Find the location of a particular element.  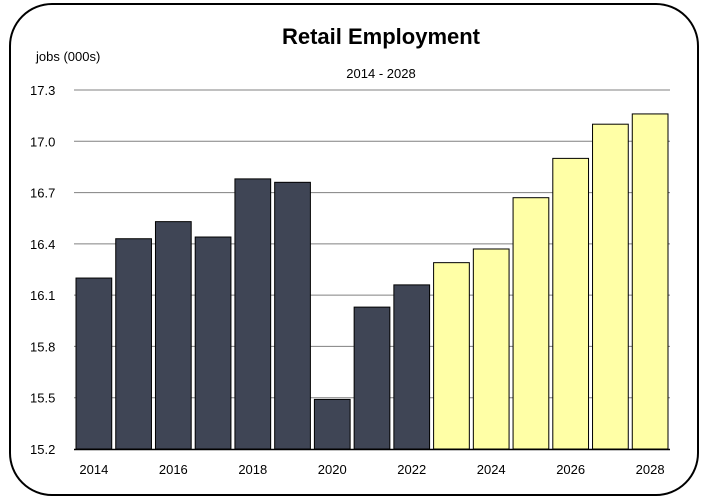

x-tick-label: 2026 is located at coordinates (570, 469).